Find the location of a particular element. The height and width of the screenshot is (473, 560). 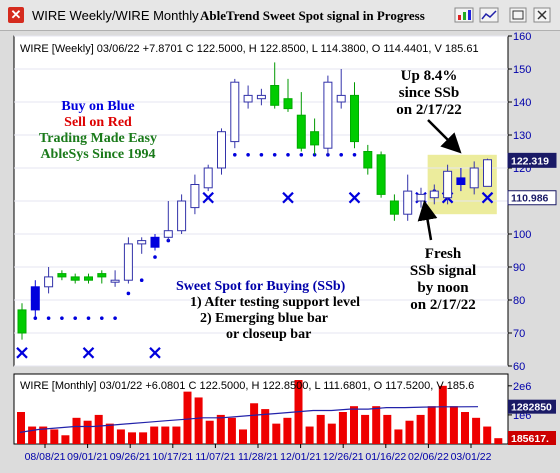

x-tick-label: 01/16/22 is located at coordinates (385, 457).